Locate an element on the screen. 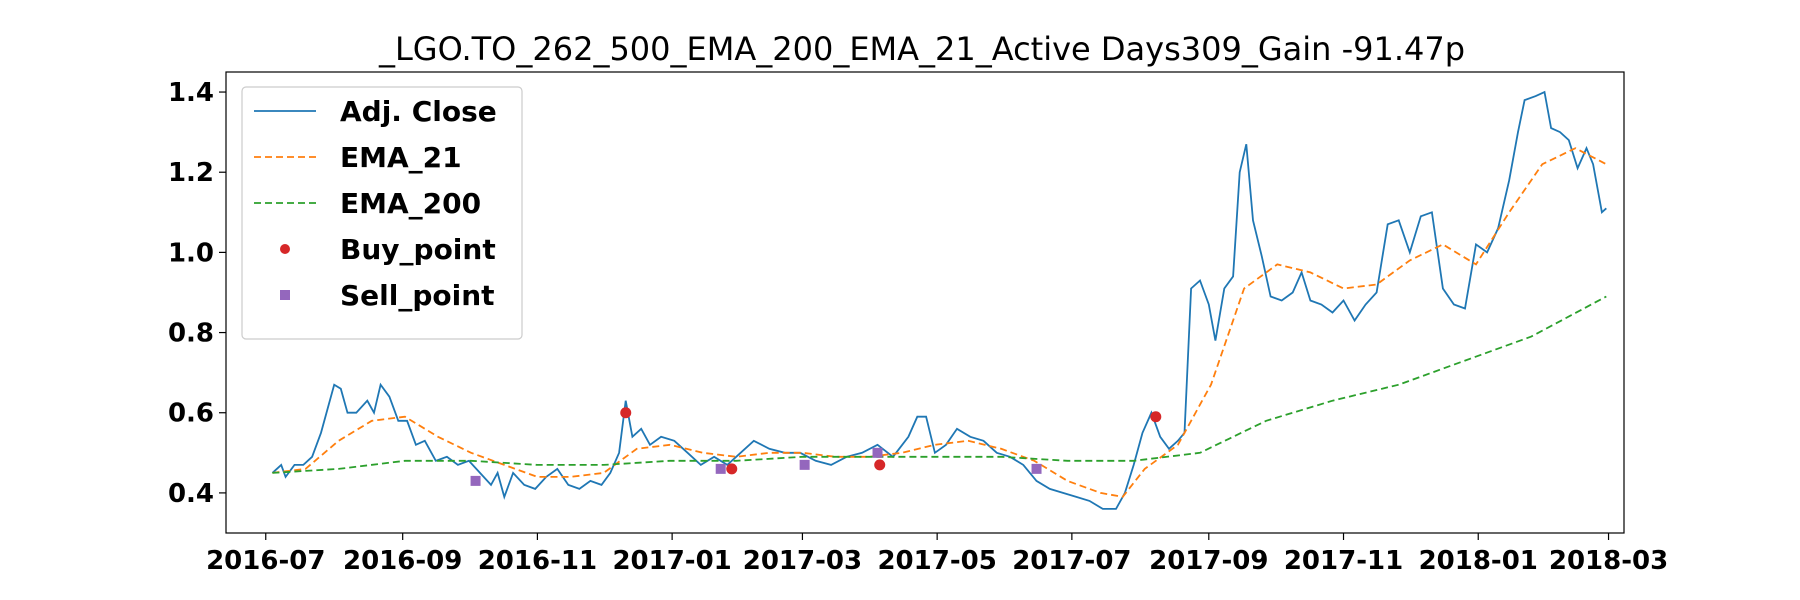 This screenshot has height=600, width=1800. x-tick-label: 2017-03 is located at coordinates (802, 561).